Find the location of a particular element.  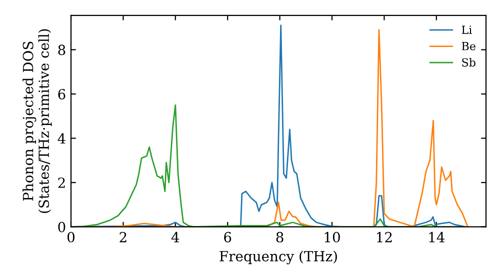

x-tick-label: 4 is located at coordinates (175, 237).